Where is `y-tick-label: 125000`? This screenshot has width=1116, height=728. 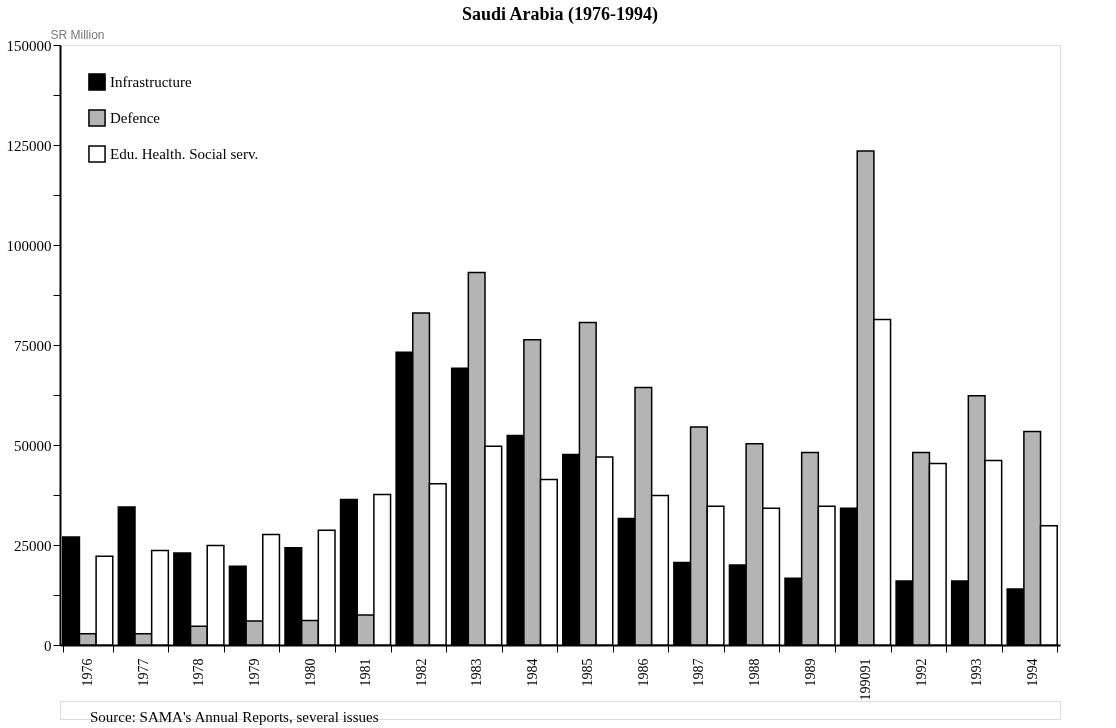 y-tick-label: 125000 is located at coordinates (29, 145).